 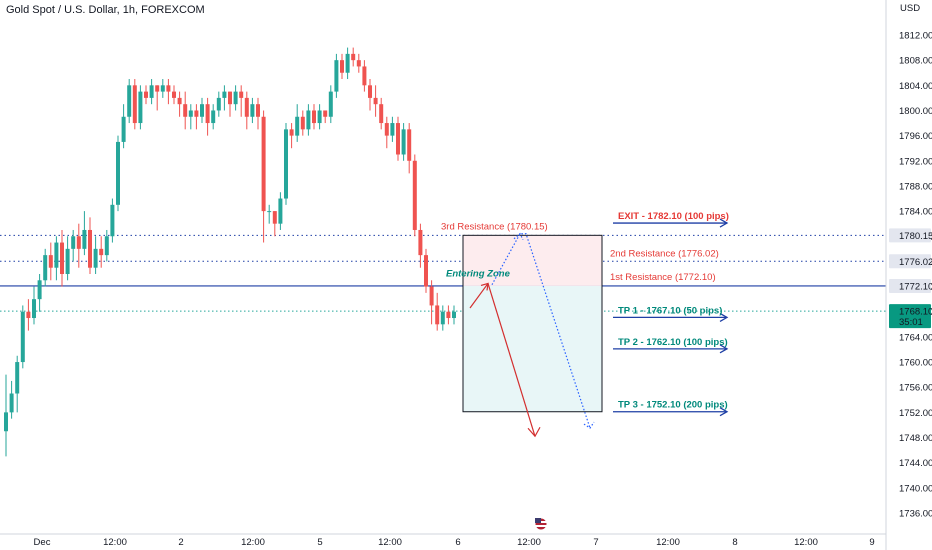 What do you see at coordinates (673, 405) in the screenshot?
I see `label-tp3: TP 3 - 1752.10 (200 pips)` at bounding box center [673, 405].